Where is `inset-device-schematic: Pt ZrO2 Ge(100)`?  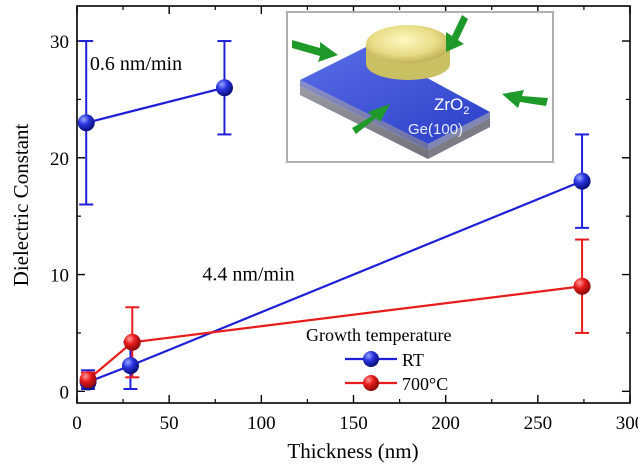
inset-device-schematic: Pt ZrO2 Ge(100) is located at coordinates (420, 87).